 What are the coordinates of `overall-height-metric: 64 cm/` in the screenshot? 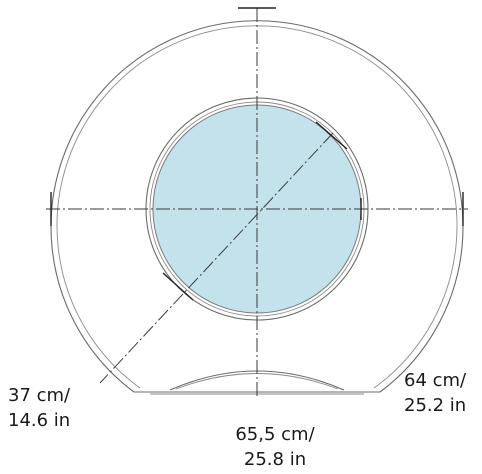 It's located at (435, 380).